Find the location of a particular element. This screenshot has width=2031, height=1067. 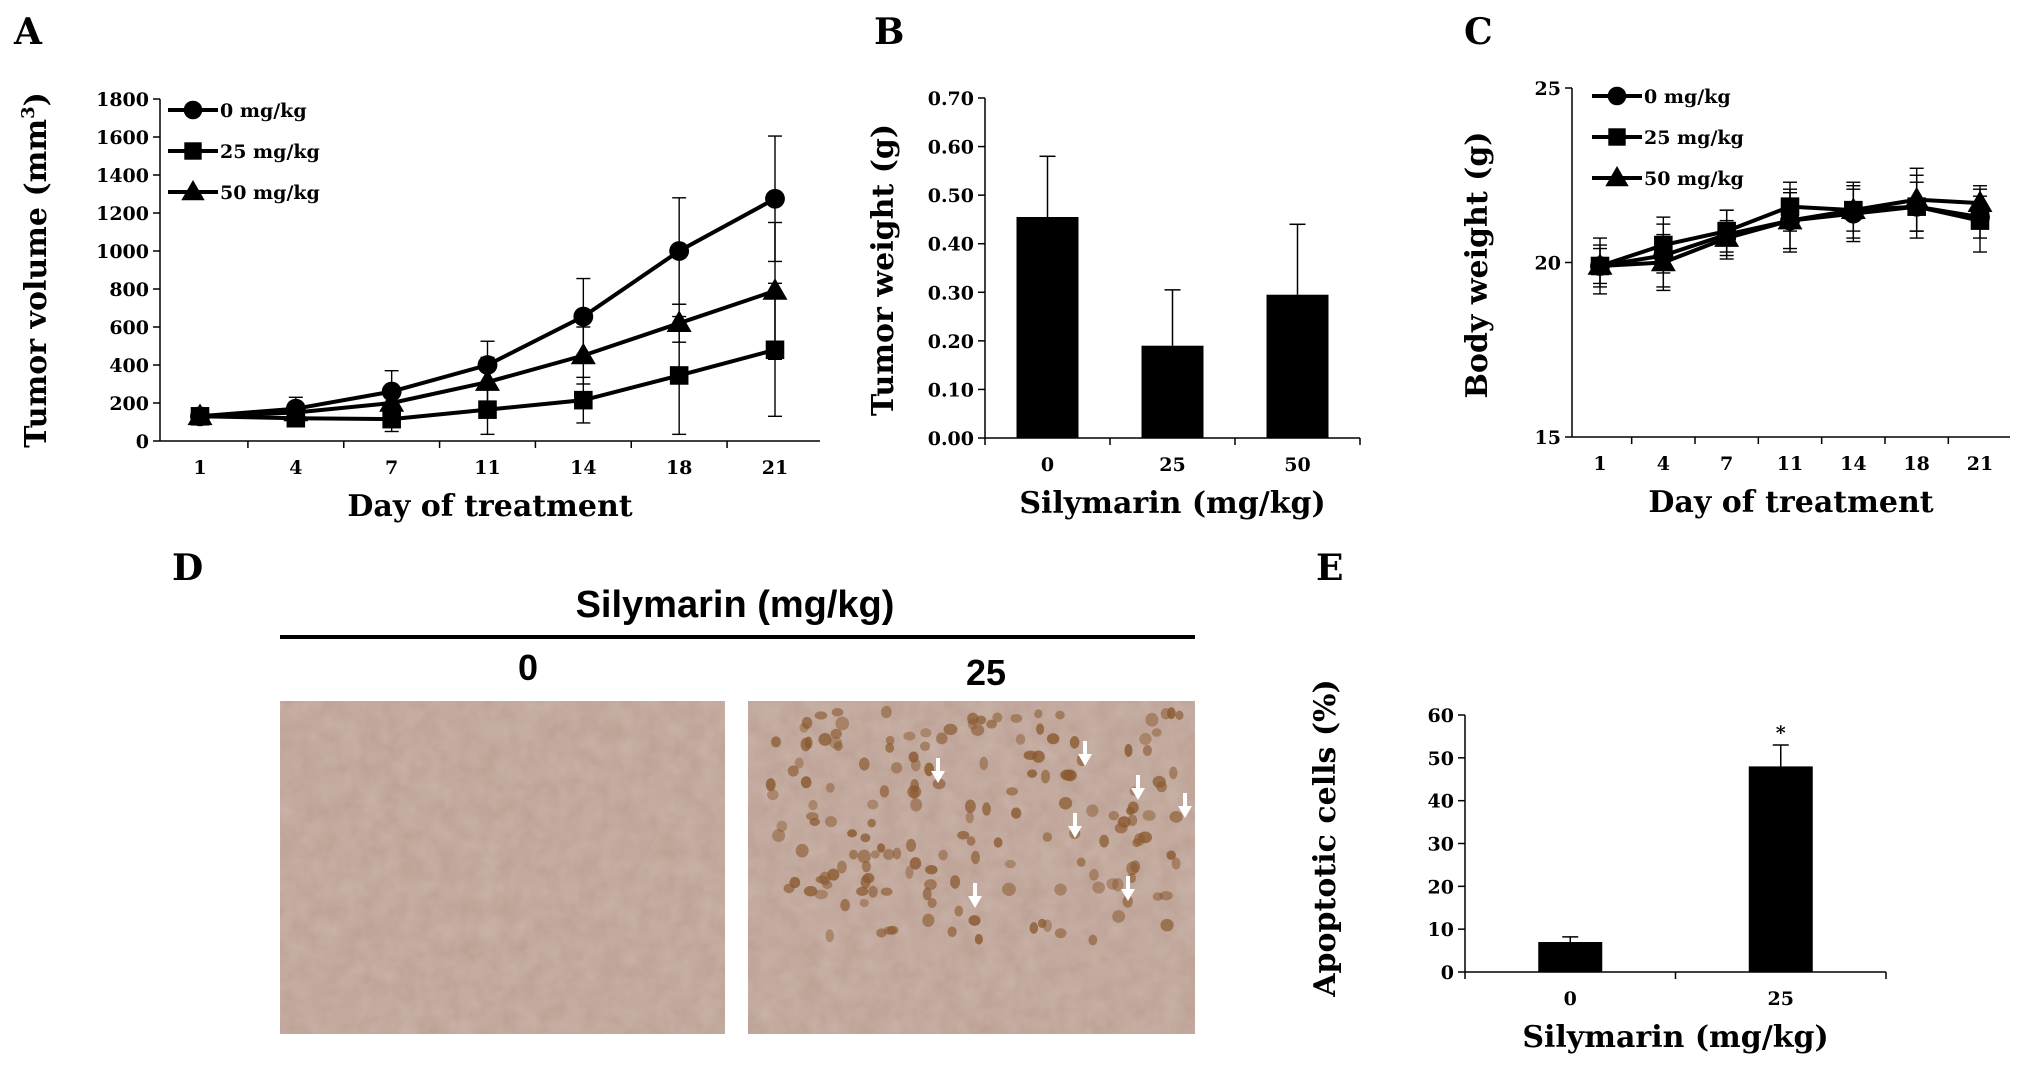

x-tick-label: 18 is located at coordinates (1916, 464).